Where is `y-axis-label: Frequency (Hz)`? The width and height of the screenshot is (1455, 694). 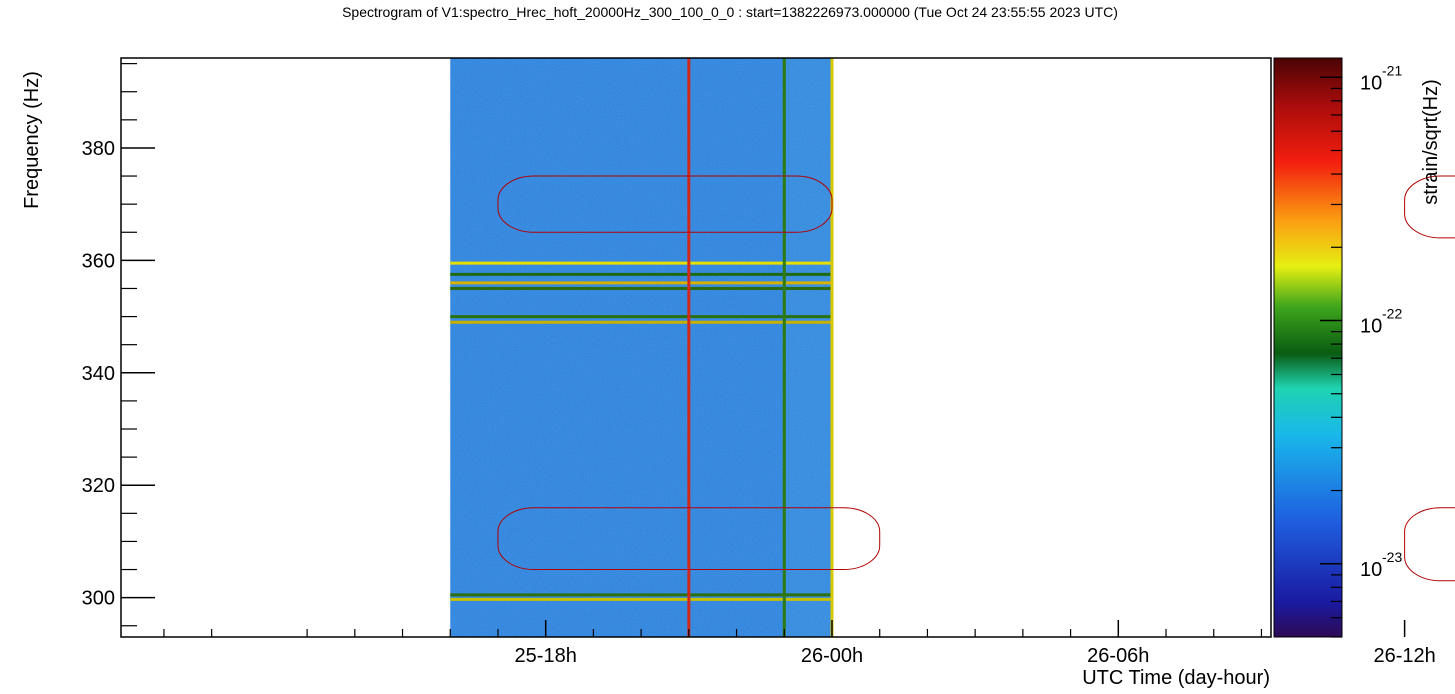
y-axis-label: Frequency (Hz) is located at coordinates (32, 140).